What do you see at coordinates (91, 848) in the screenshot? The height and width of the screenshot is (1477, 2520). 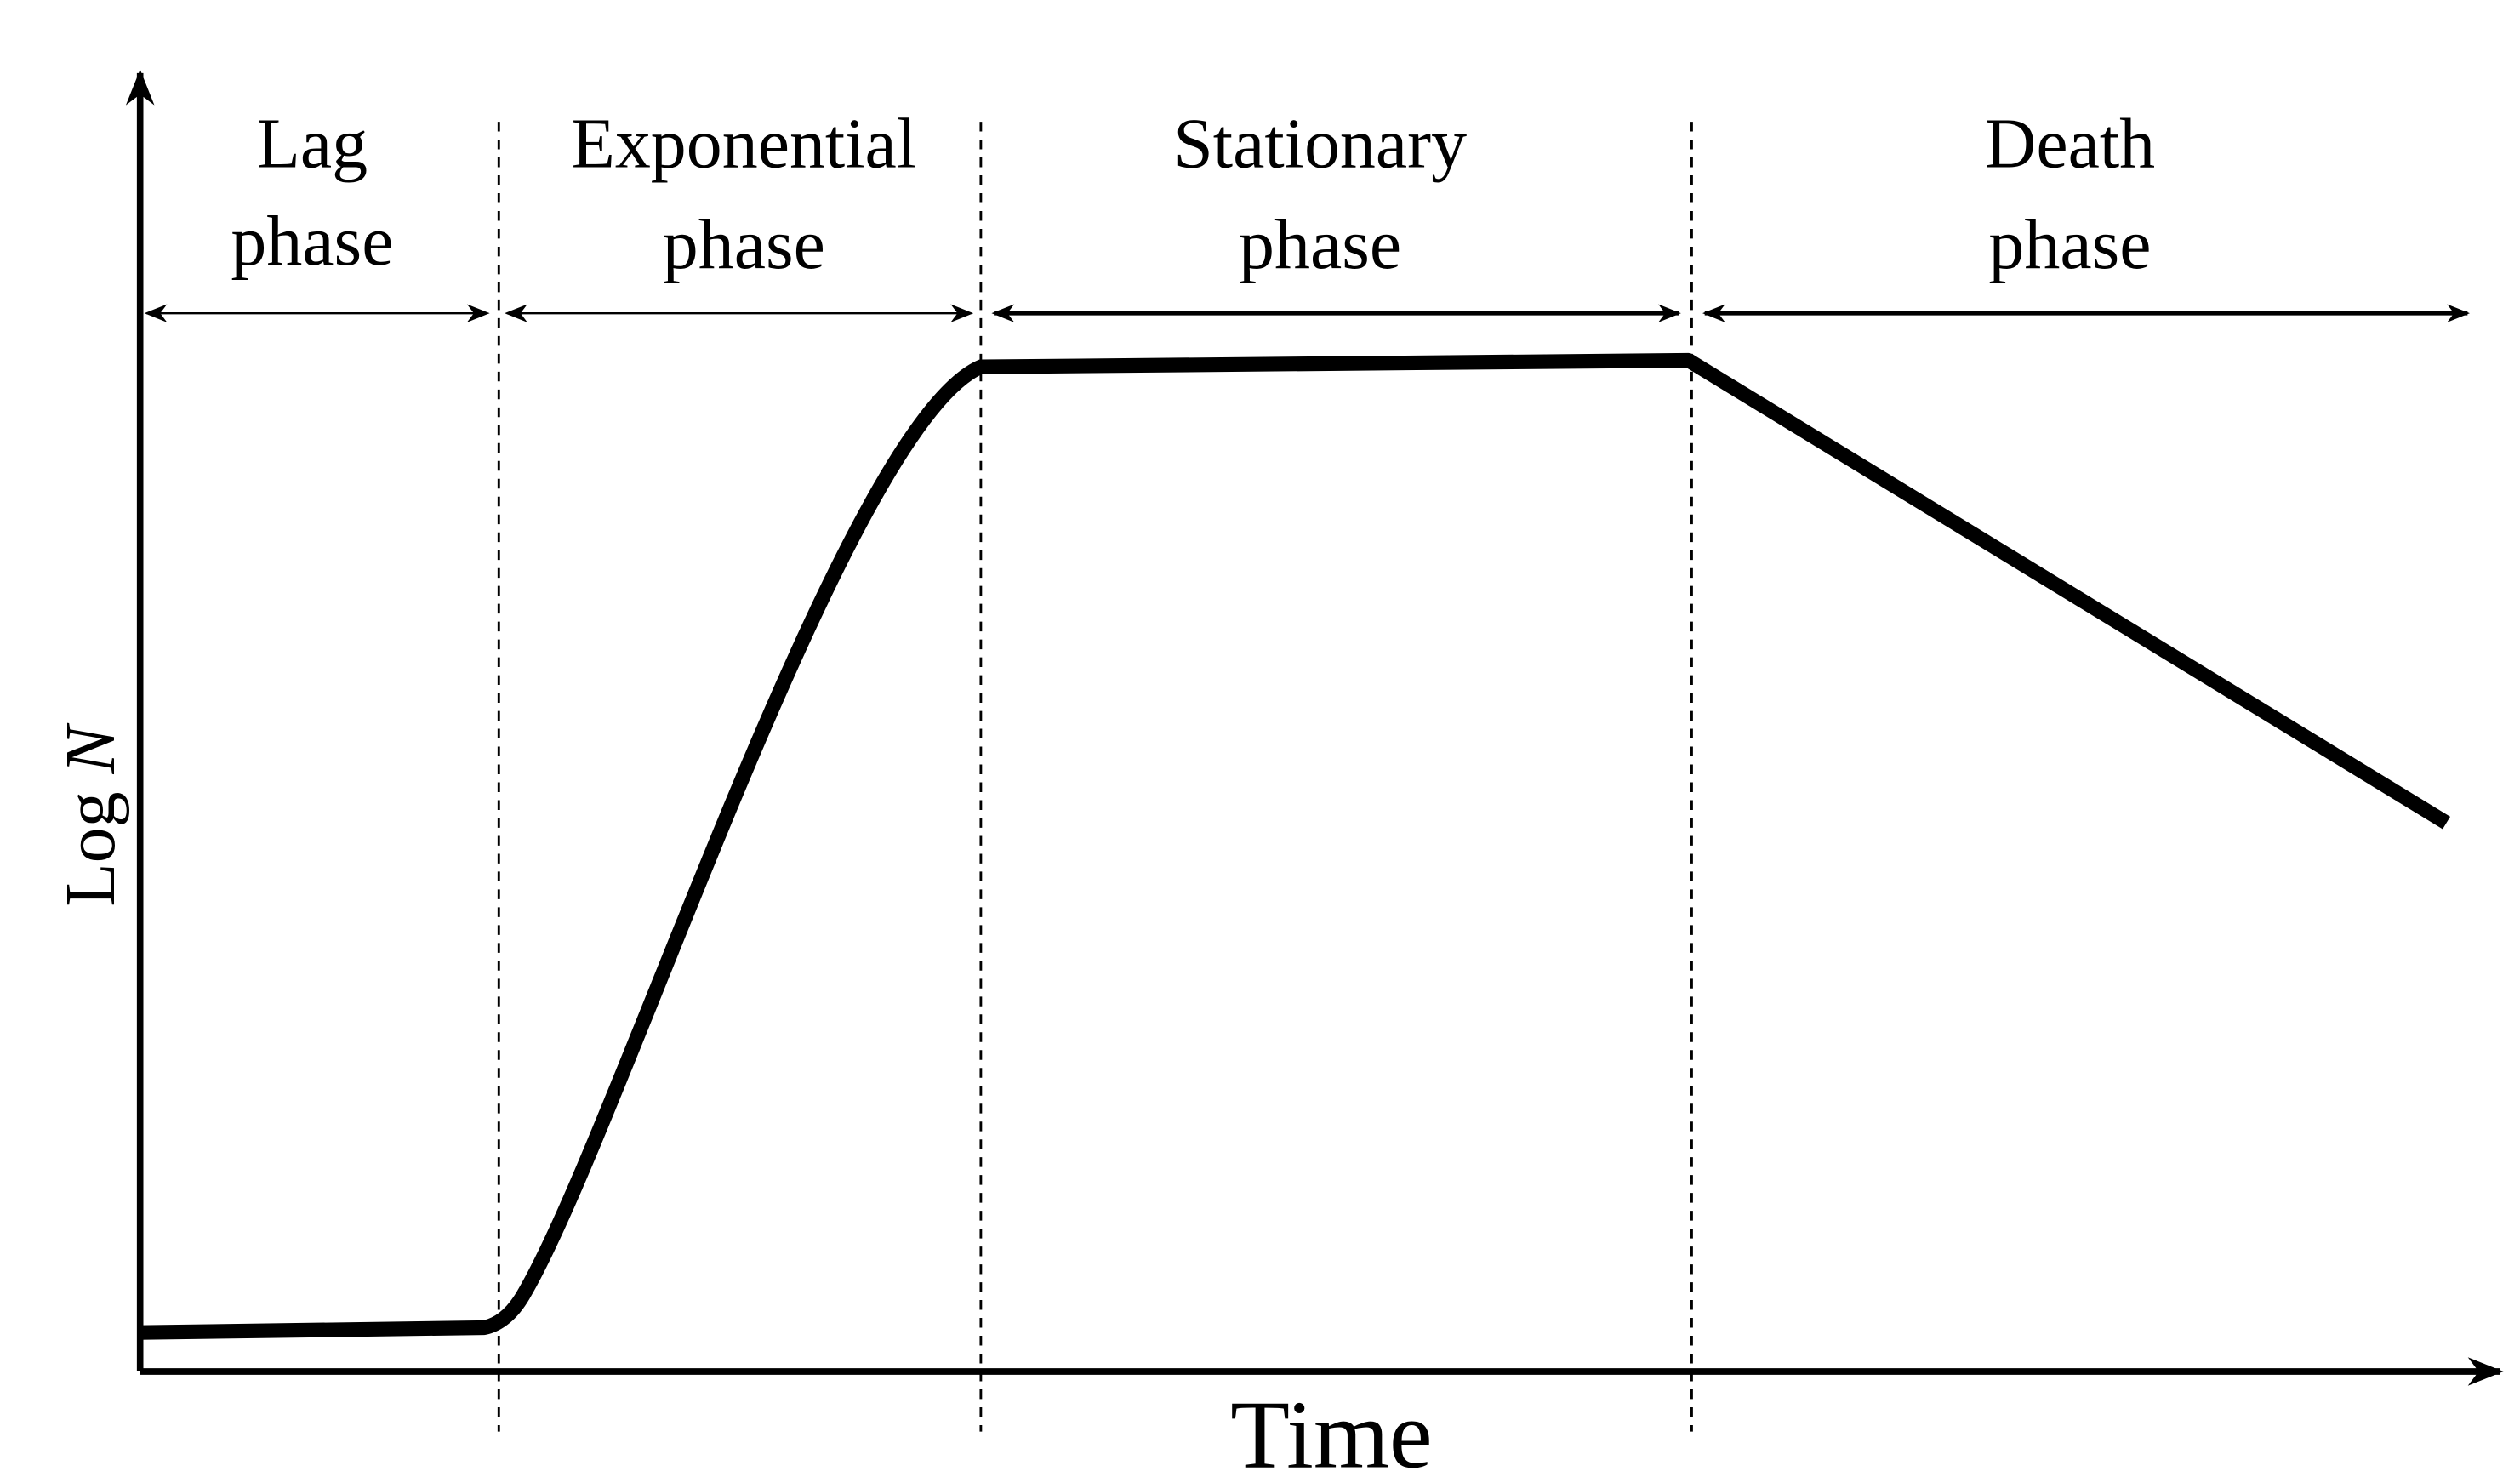 I see `y-axis-label-text: Log` at bounding box center [91, 848].